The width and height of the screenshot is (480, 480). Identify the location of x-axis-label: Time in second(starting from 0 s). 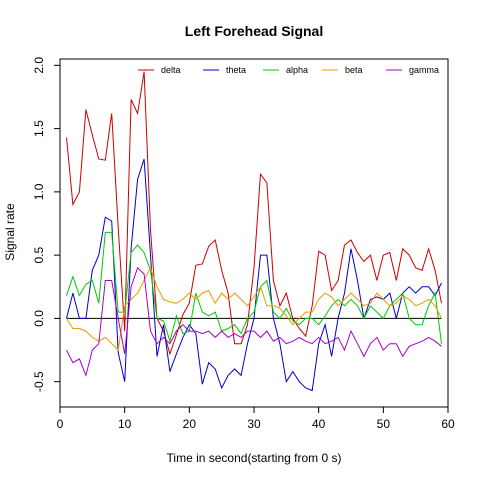
(254, 458).